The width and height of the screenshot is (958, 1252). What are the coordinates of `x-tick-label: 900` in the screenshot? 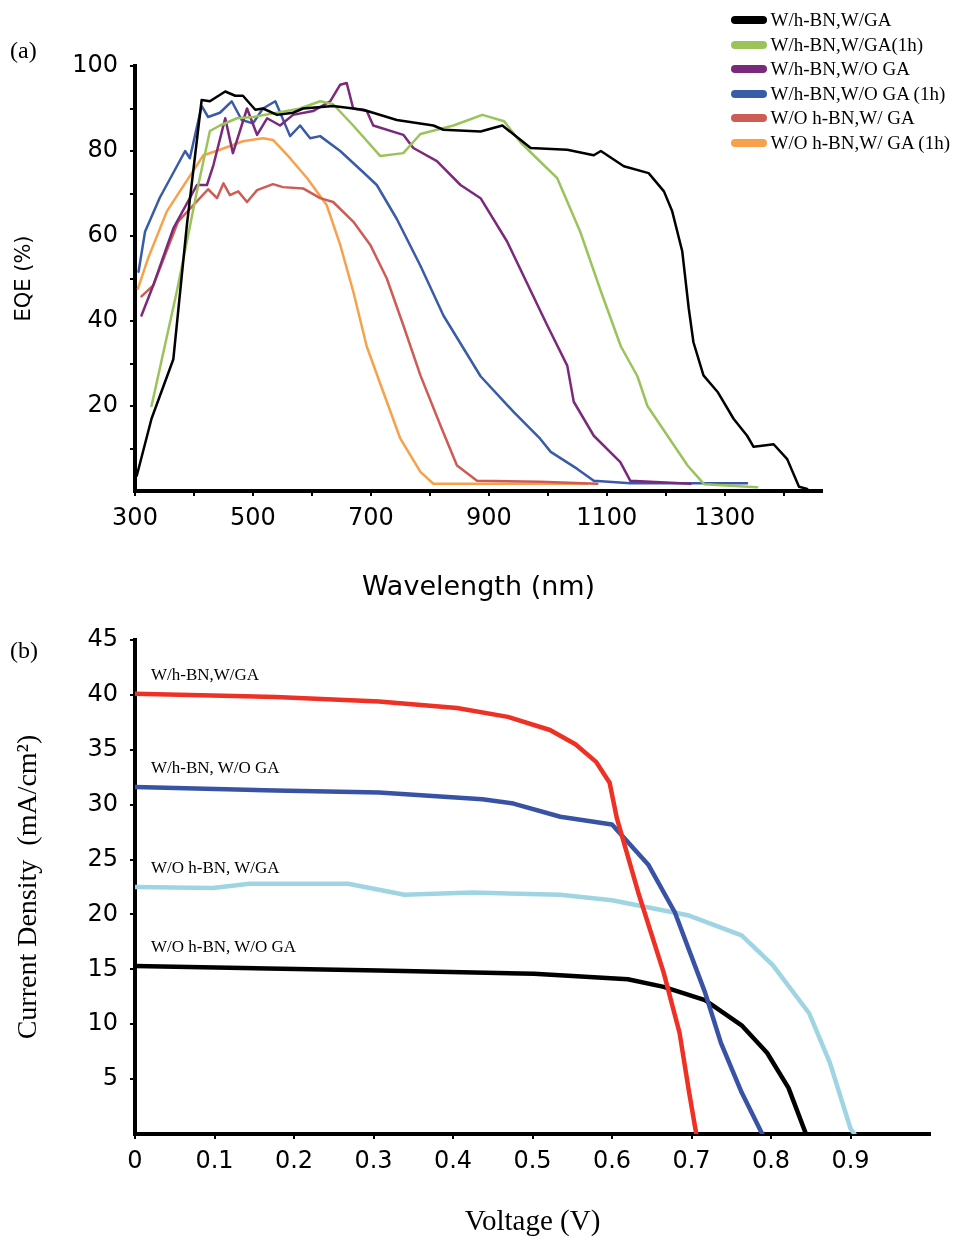 It's located at (488, 516).